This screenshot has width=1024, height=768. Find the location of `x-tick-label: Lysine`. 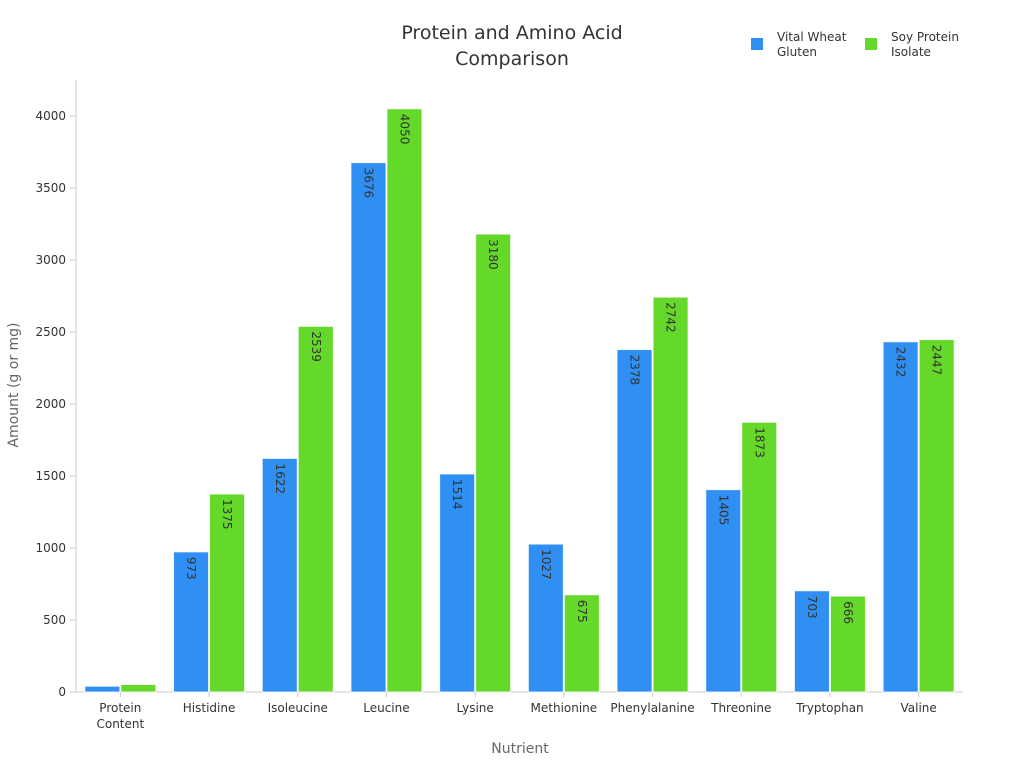

x-tick-label: Lysine is located at coordinates (475, 708).